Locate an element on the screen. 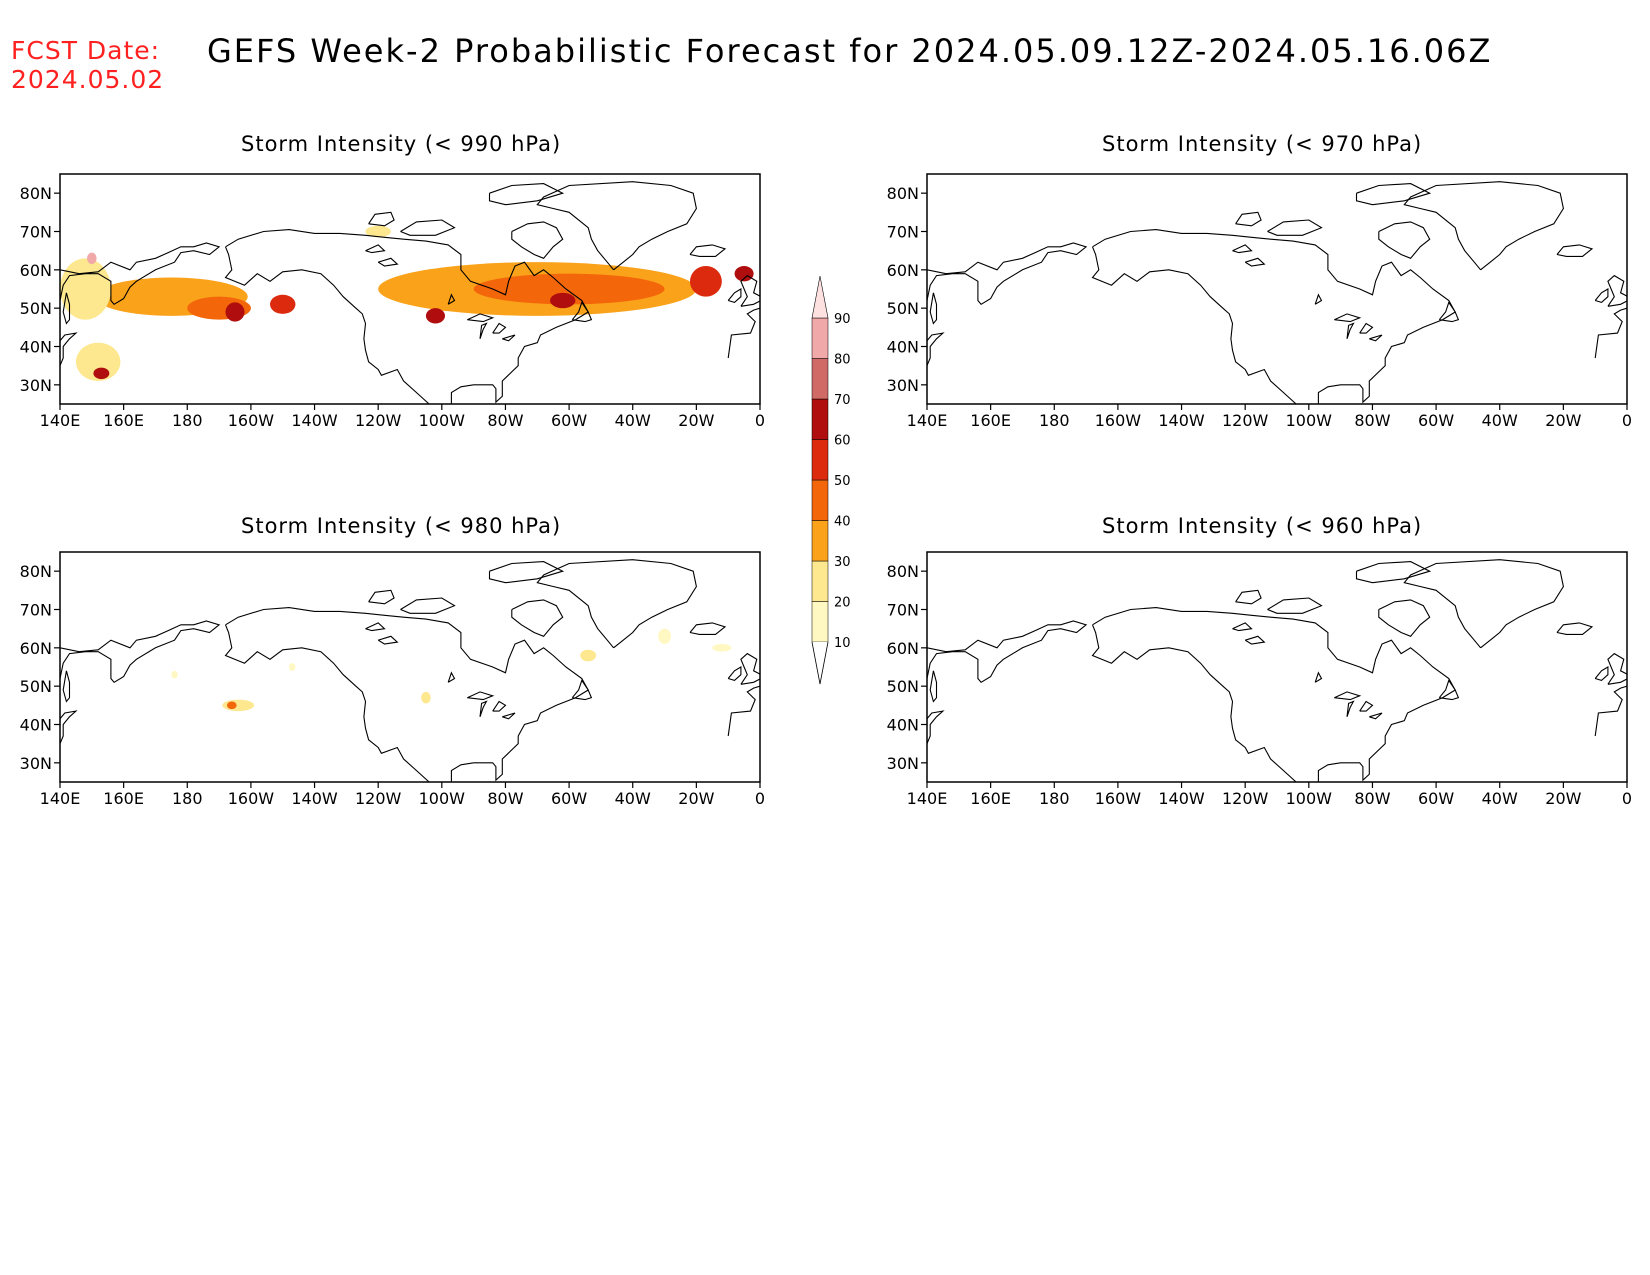 The width and height of the screenshot is (1650, 1275). lat-tick-label: 80N is located at coordinates (36, 193).